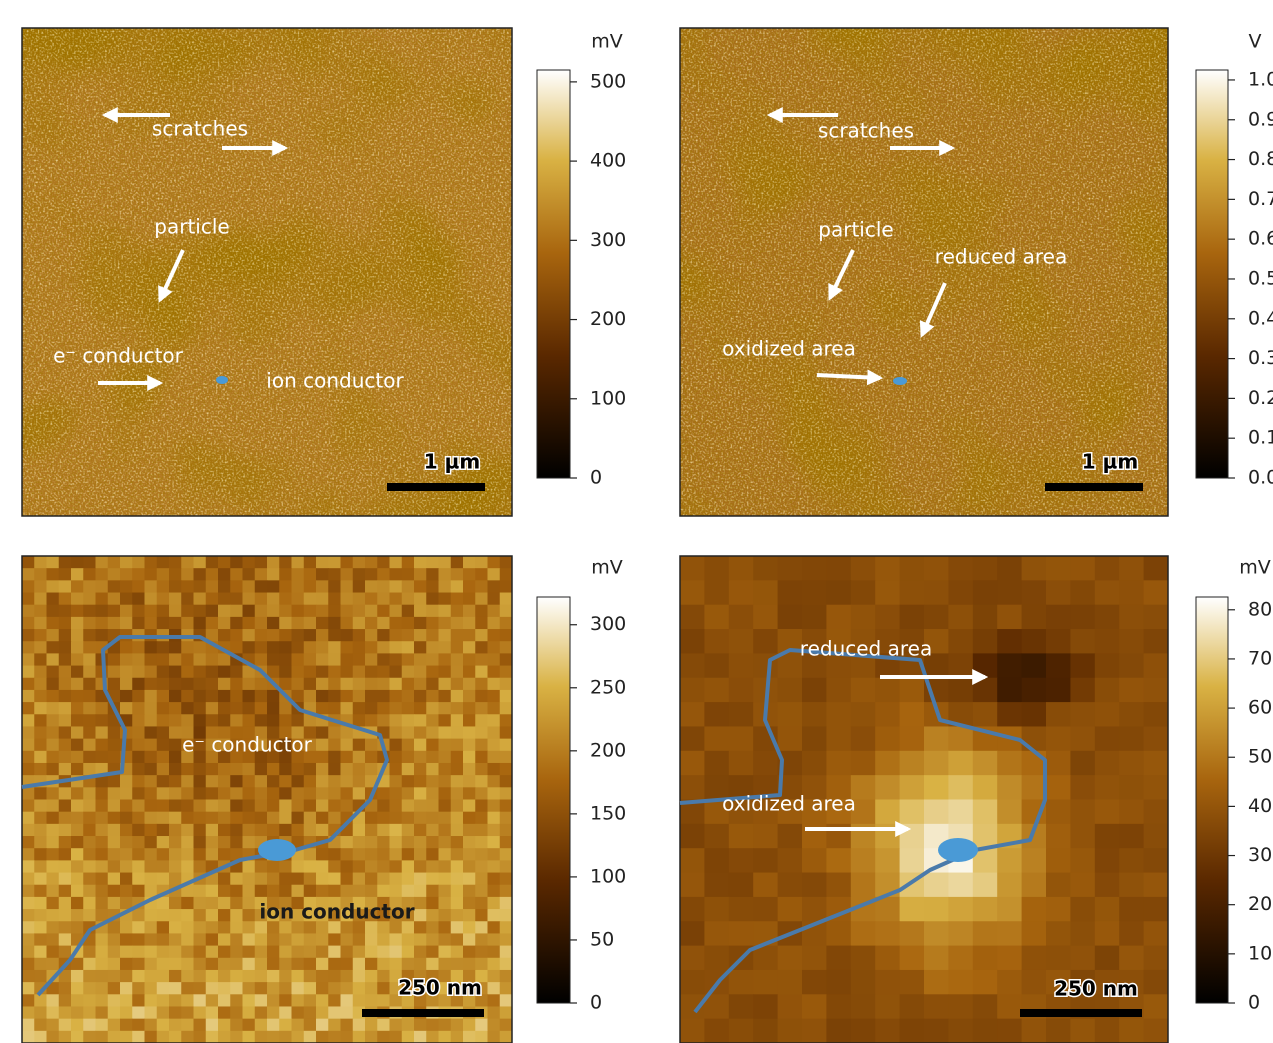 The height and width of the screenshot is (1043, 1273). I want to click on colorbar-tick-label: 0.9, so click(1260, 119).